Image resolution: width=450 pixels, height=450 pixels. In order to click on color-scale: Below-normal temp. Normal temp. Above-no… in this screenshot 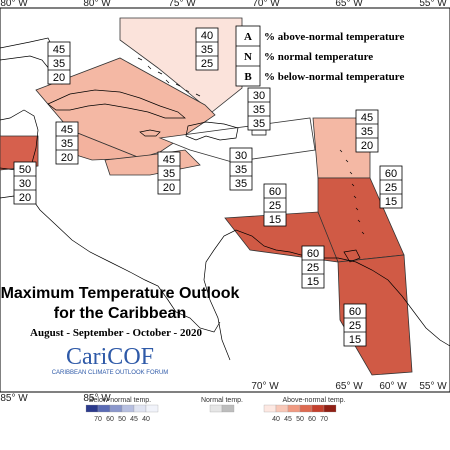, I will do `click(215, 410)`.